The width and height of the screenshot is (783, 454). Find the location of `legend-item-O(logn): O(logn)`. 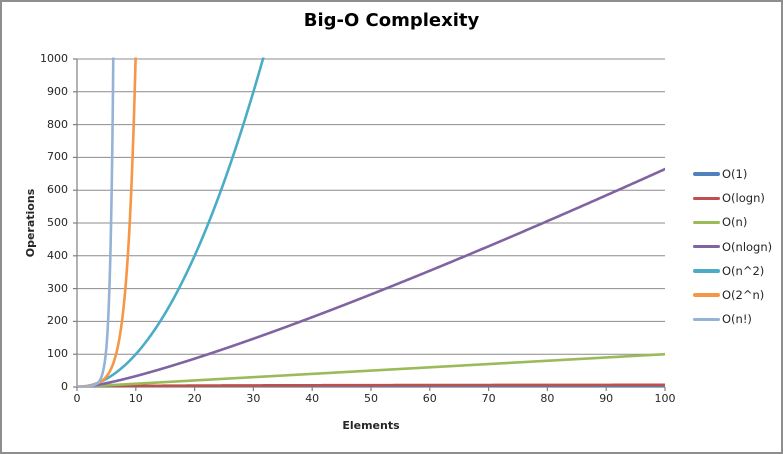

legend-item-O(logn): O(logn) is located at coordinates (732, 198).